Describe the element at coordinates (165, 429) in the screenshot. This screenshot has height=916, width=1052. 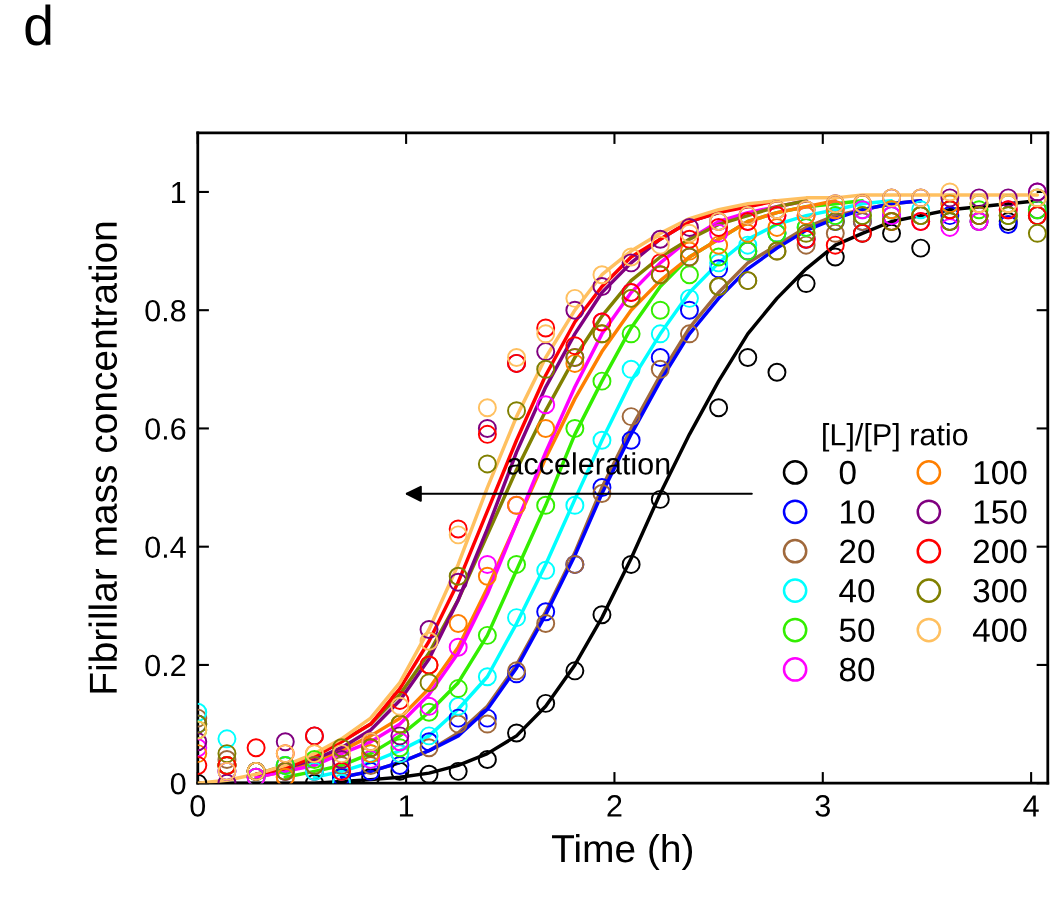
I see `y-tick-label: 0.6` at that location.